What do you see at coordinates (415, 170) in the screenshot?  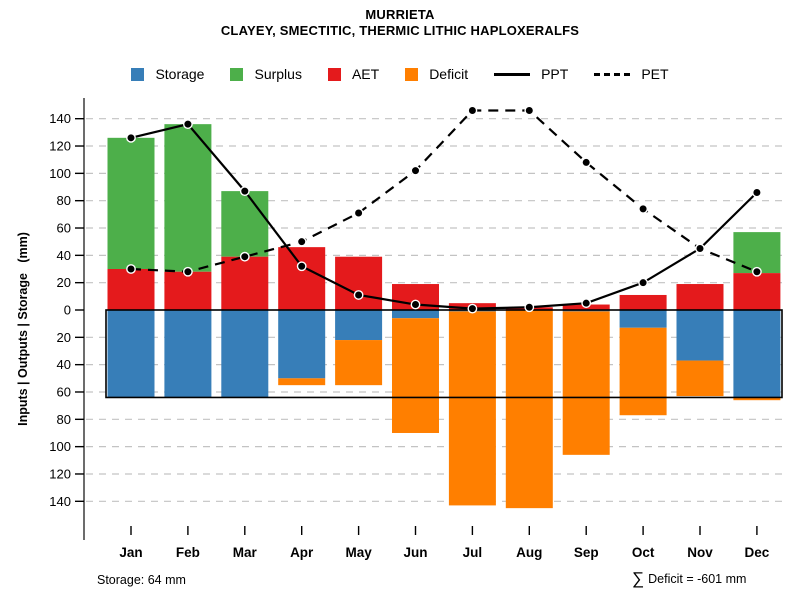 I see `pet-point-jun` at bounding box center [415, 170].